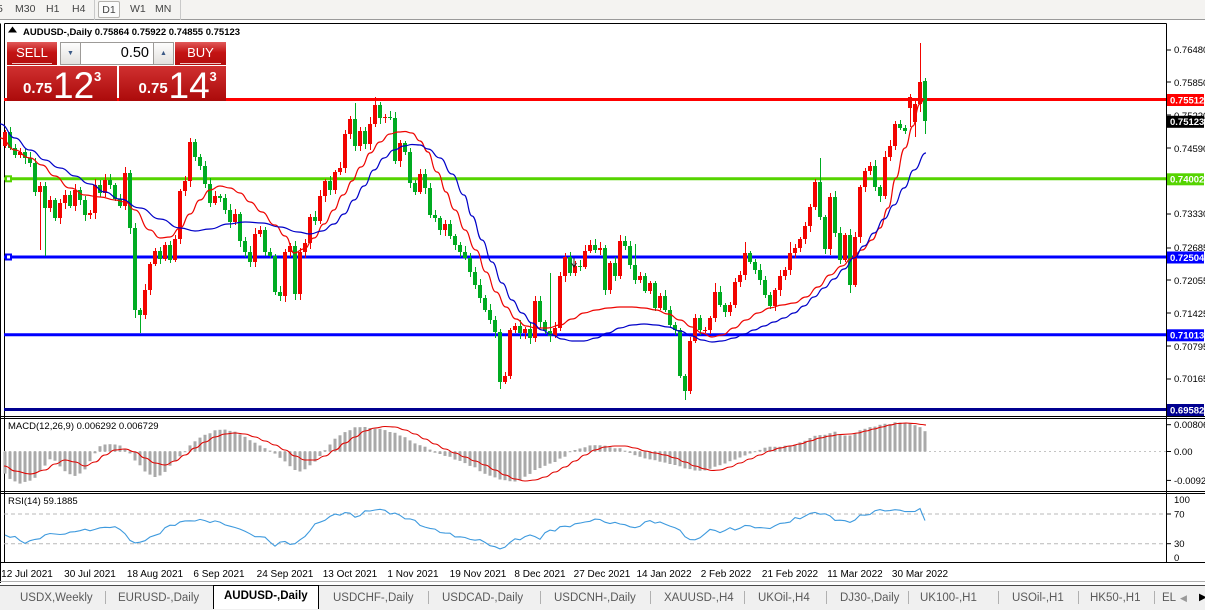  What do you see at coordinates (663, 574) in the screenshot?
I see `svg-text: 14 Jan 2022` at bounding box center [663, 574].